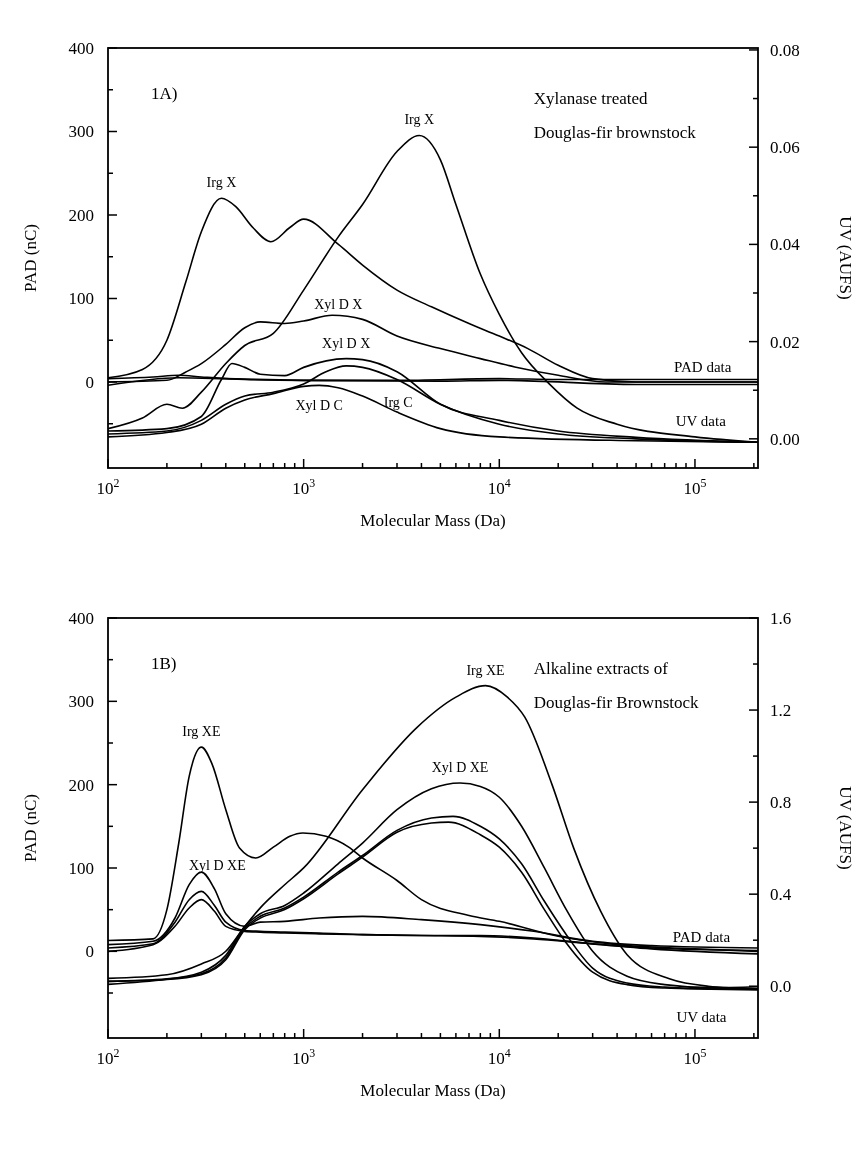  What do you see at coordinates (785, 439) in the screenshot?
I see `y2-tick-label: 0.00` at bounding box center [785, 439].